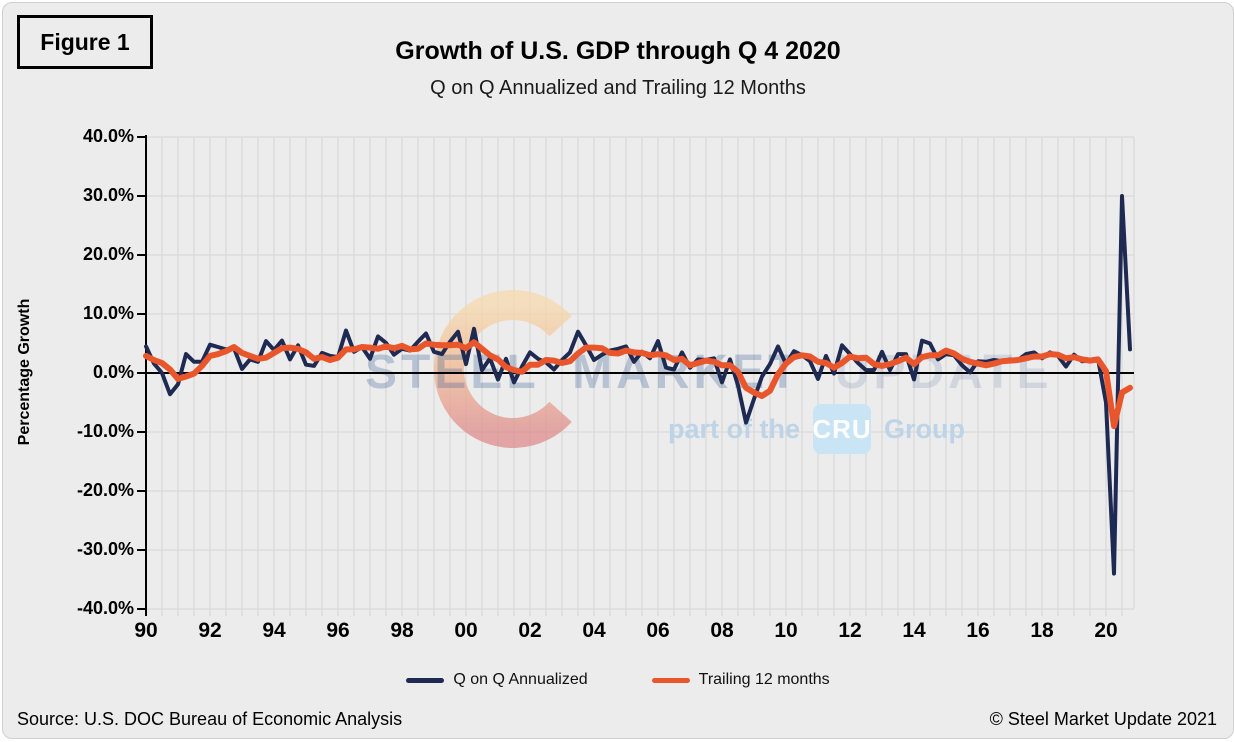 Image resolution: width=1234 pixels, height=742 pixels. I want to click on x-tick-label: 18, so click(1042, 630).